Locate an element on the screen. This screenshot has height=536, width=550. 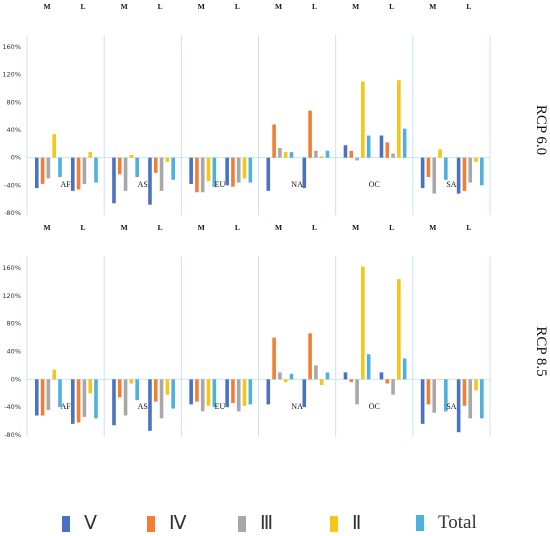
region-label-eu: EU is located at coordinates (220, 406).